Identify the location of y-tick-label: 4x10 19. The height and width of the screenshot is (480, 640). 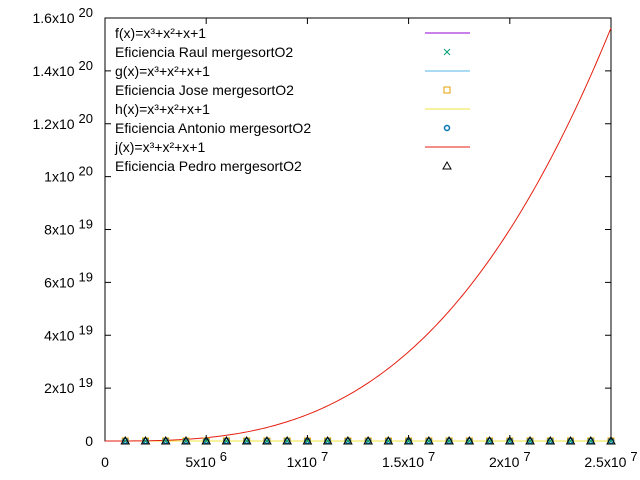
(68, 332).